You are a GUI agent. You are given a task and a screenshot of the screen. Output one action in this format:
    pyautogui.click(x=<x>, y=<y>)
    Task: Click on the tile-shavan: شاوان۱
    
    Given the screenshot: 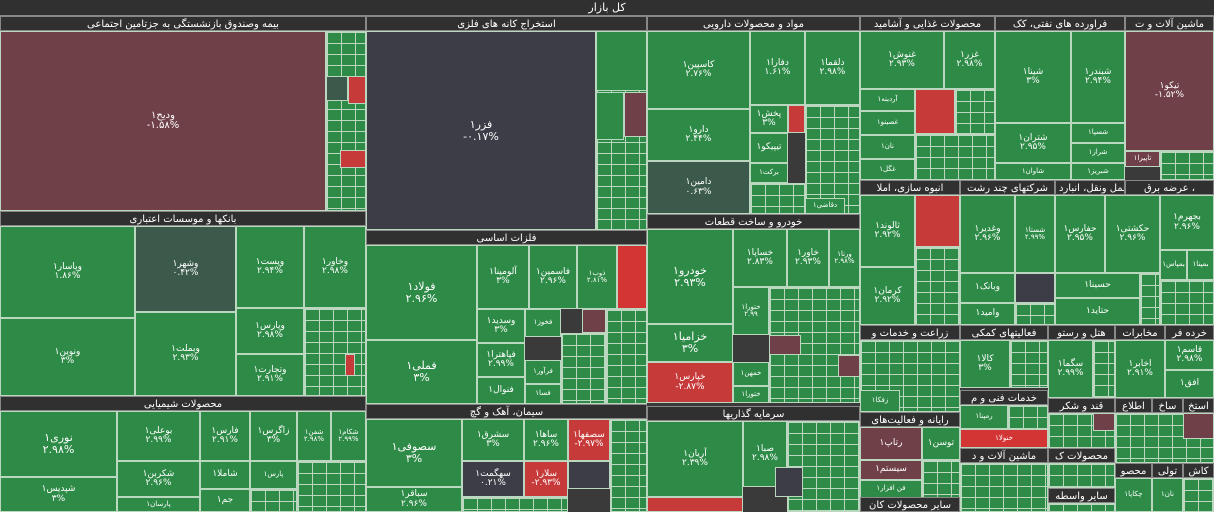 What is the action you would take?
    pyautogui.click(x=1033, y=171)
    